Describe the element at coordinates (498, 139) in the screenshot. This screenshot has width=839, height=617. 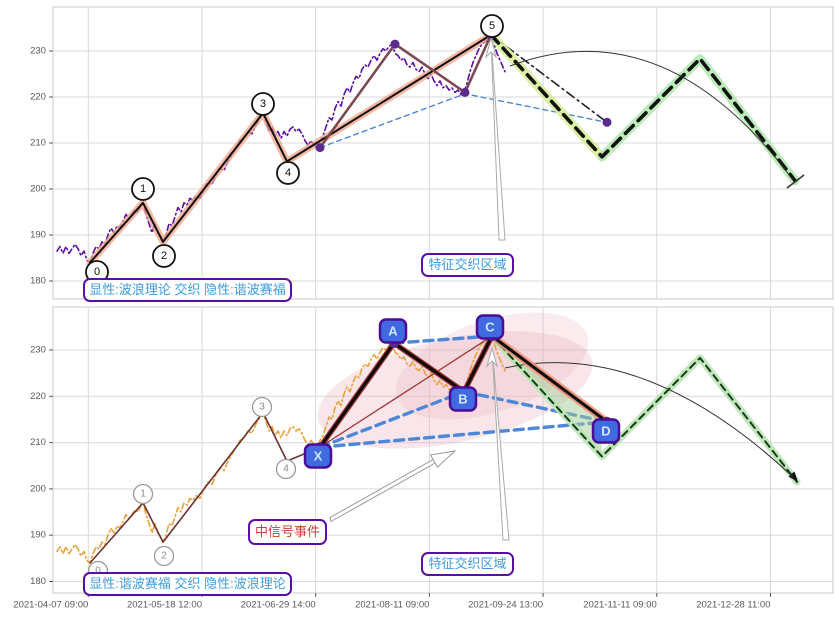
I see `zone-leader-top` at that location.